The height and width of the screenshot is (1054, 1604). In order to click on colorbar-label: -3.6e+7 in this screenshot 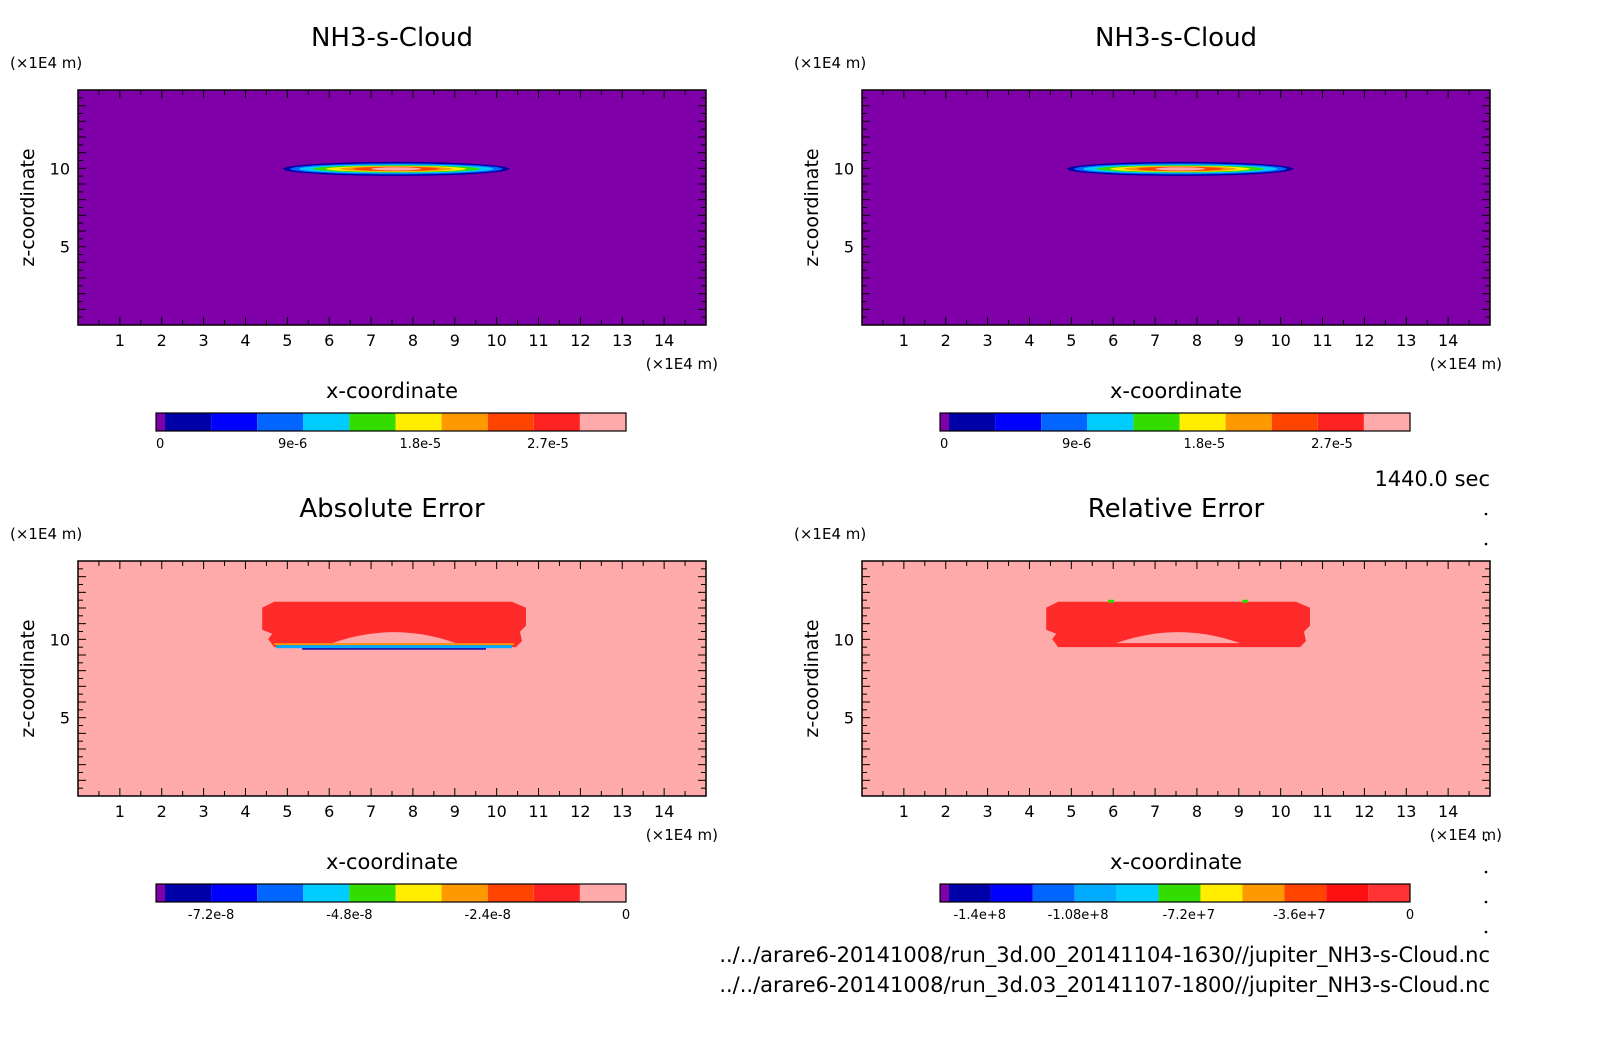, I will do `click(1299, 915)`.